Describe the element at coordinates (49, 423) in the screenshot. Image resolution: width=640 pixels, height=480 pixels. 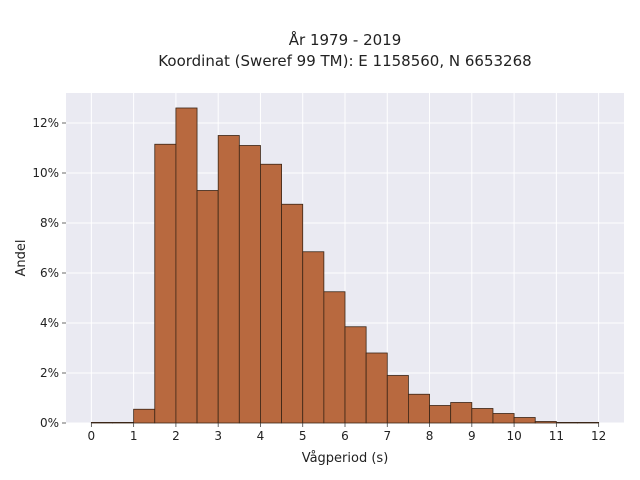
I see `y-tick-label: 0%` at that location.